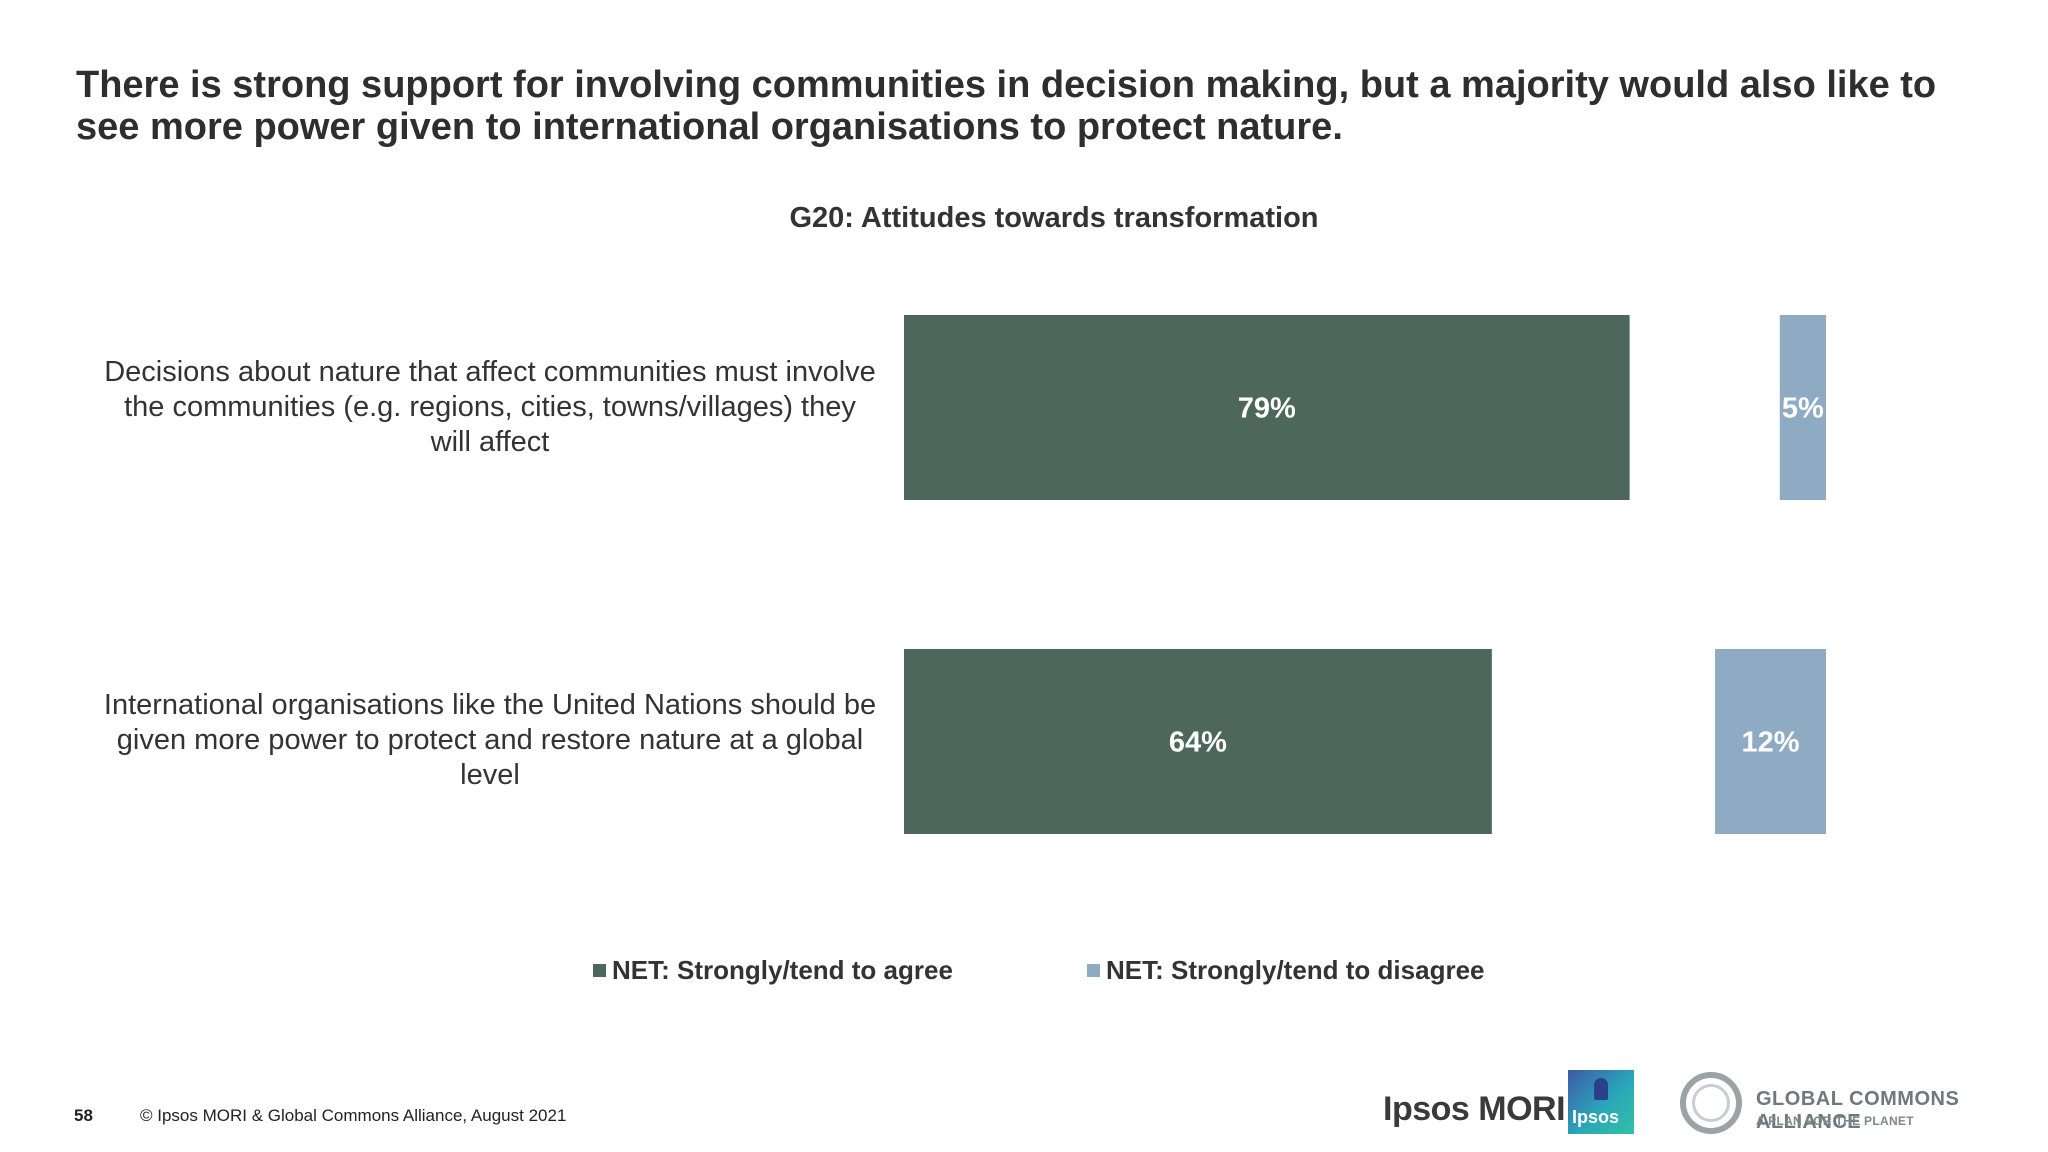 This screenshot has height=1152, width=2048. What do you see at coordinates (1054, 218) in the screenshot?
I see `chart-title: G20: Attitudes towards transformation` at bounding box center [1054, 218].